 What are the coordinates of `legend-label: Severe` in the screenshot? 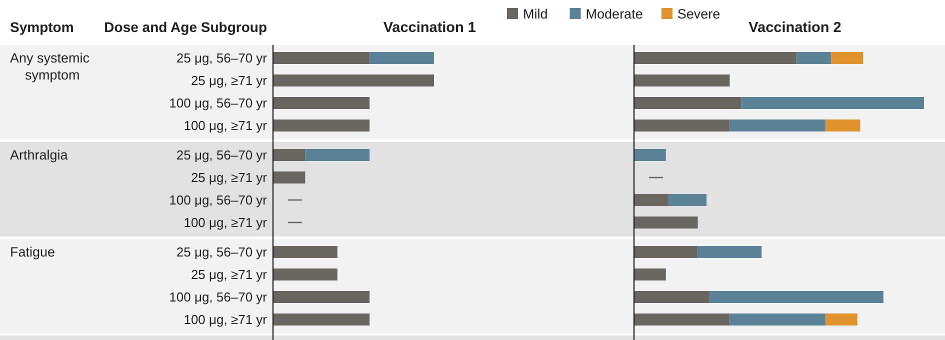 It's located at (698, 14).